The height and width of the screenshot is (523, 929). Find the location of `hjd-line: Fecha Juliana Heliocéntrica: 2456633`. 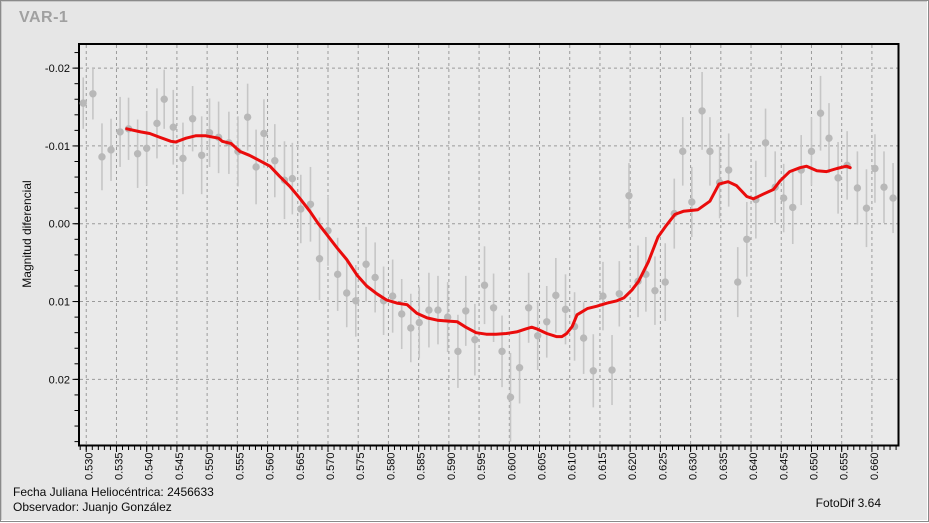

hjd-line: Fecha Juliana Heliocéntrica: 2456633 is located at coordinates (113, 492).